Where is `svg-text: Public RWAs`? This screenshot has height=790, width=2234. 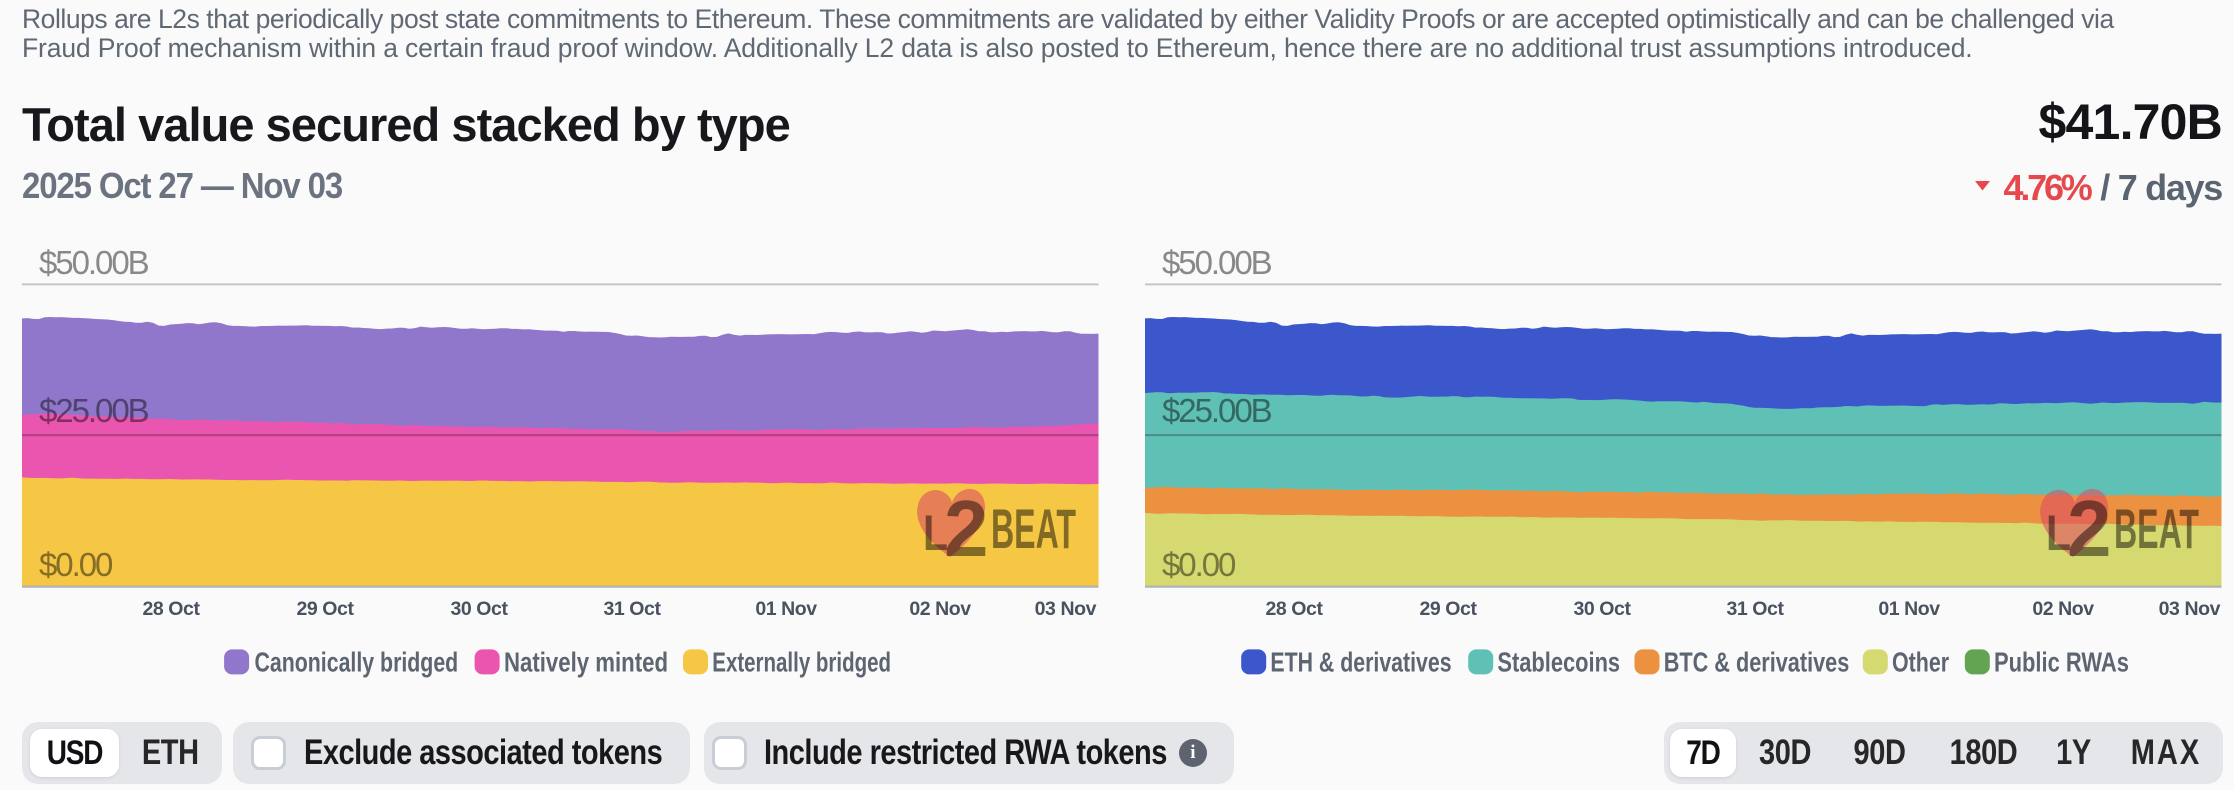 svg-text: Public RWAs is located at coordinates (2061, 661).